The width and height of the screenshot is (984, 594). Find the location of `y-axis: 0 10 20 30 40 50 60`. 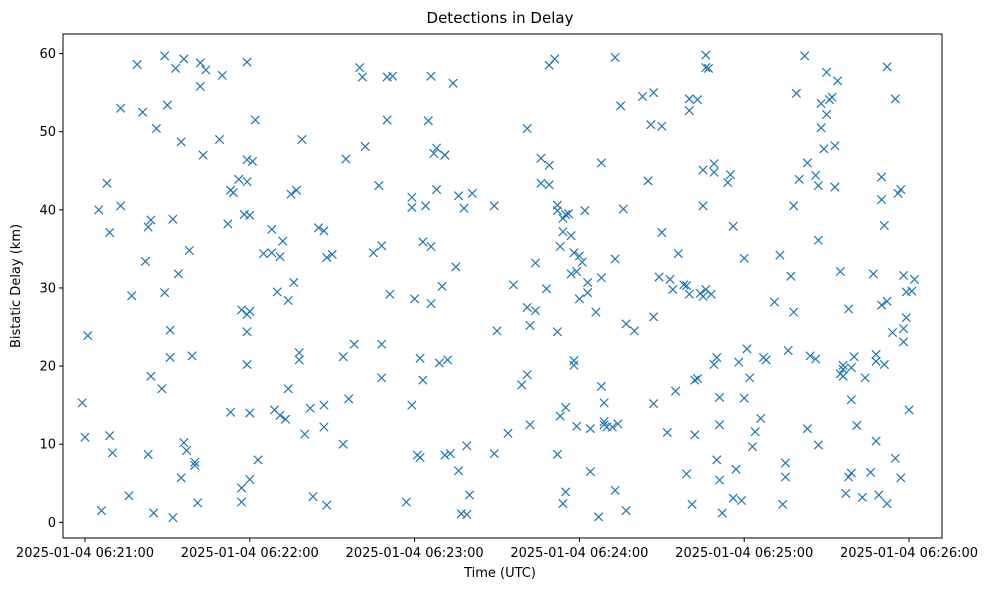

y-axis: 0 10 20 30 40 50 60 is located at coordinates (51, 289).